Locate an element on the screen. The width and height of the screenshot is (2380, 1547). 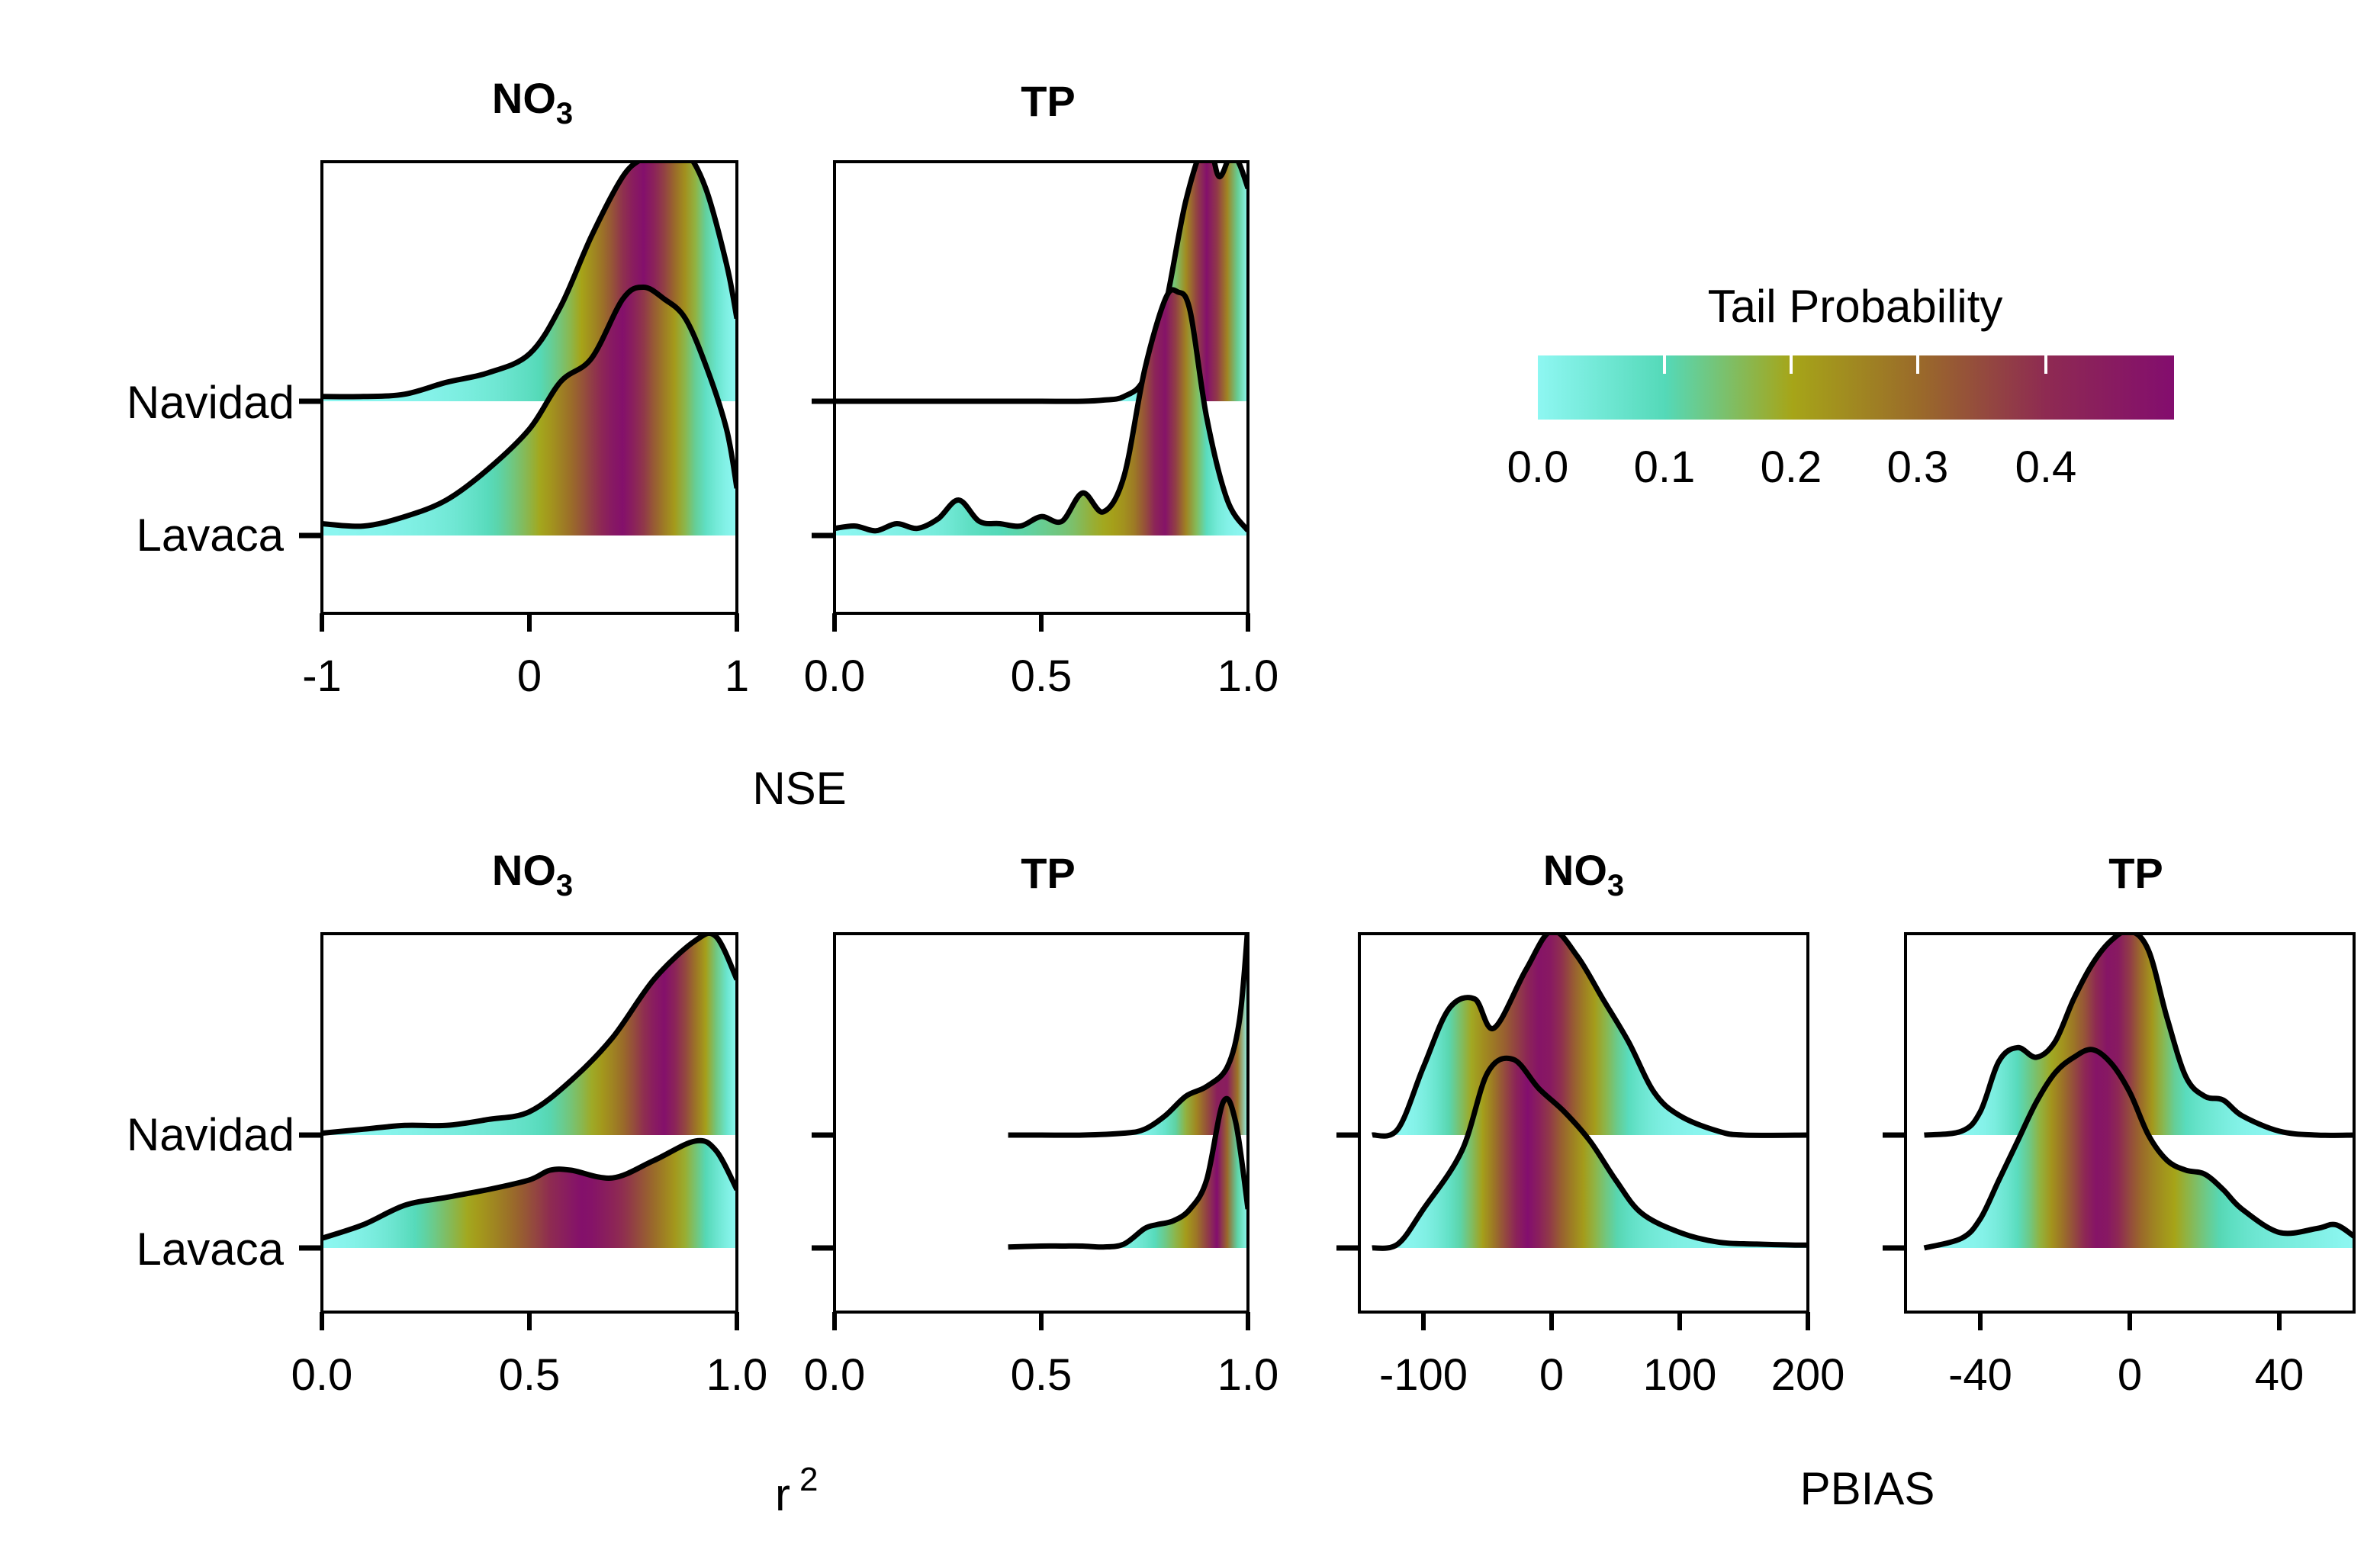
panel-pbias-tp: -40 0 40 is located at coordinates (2119, 1166).